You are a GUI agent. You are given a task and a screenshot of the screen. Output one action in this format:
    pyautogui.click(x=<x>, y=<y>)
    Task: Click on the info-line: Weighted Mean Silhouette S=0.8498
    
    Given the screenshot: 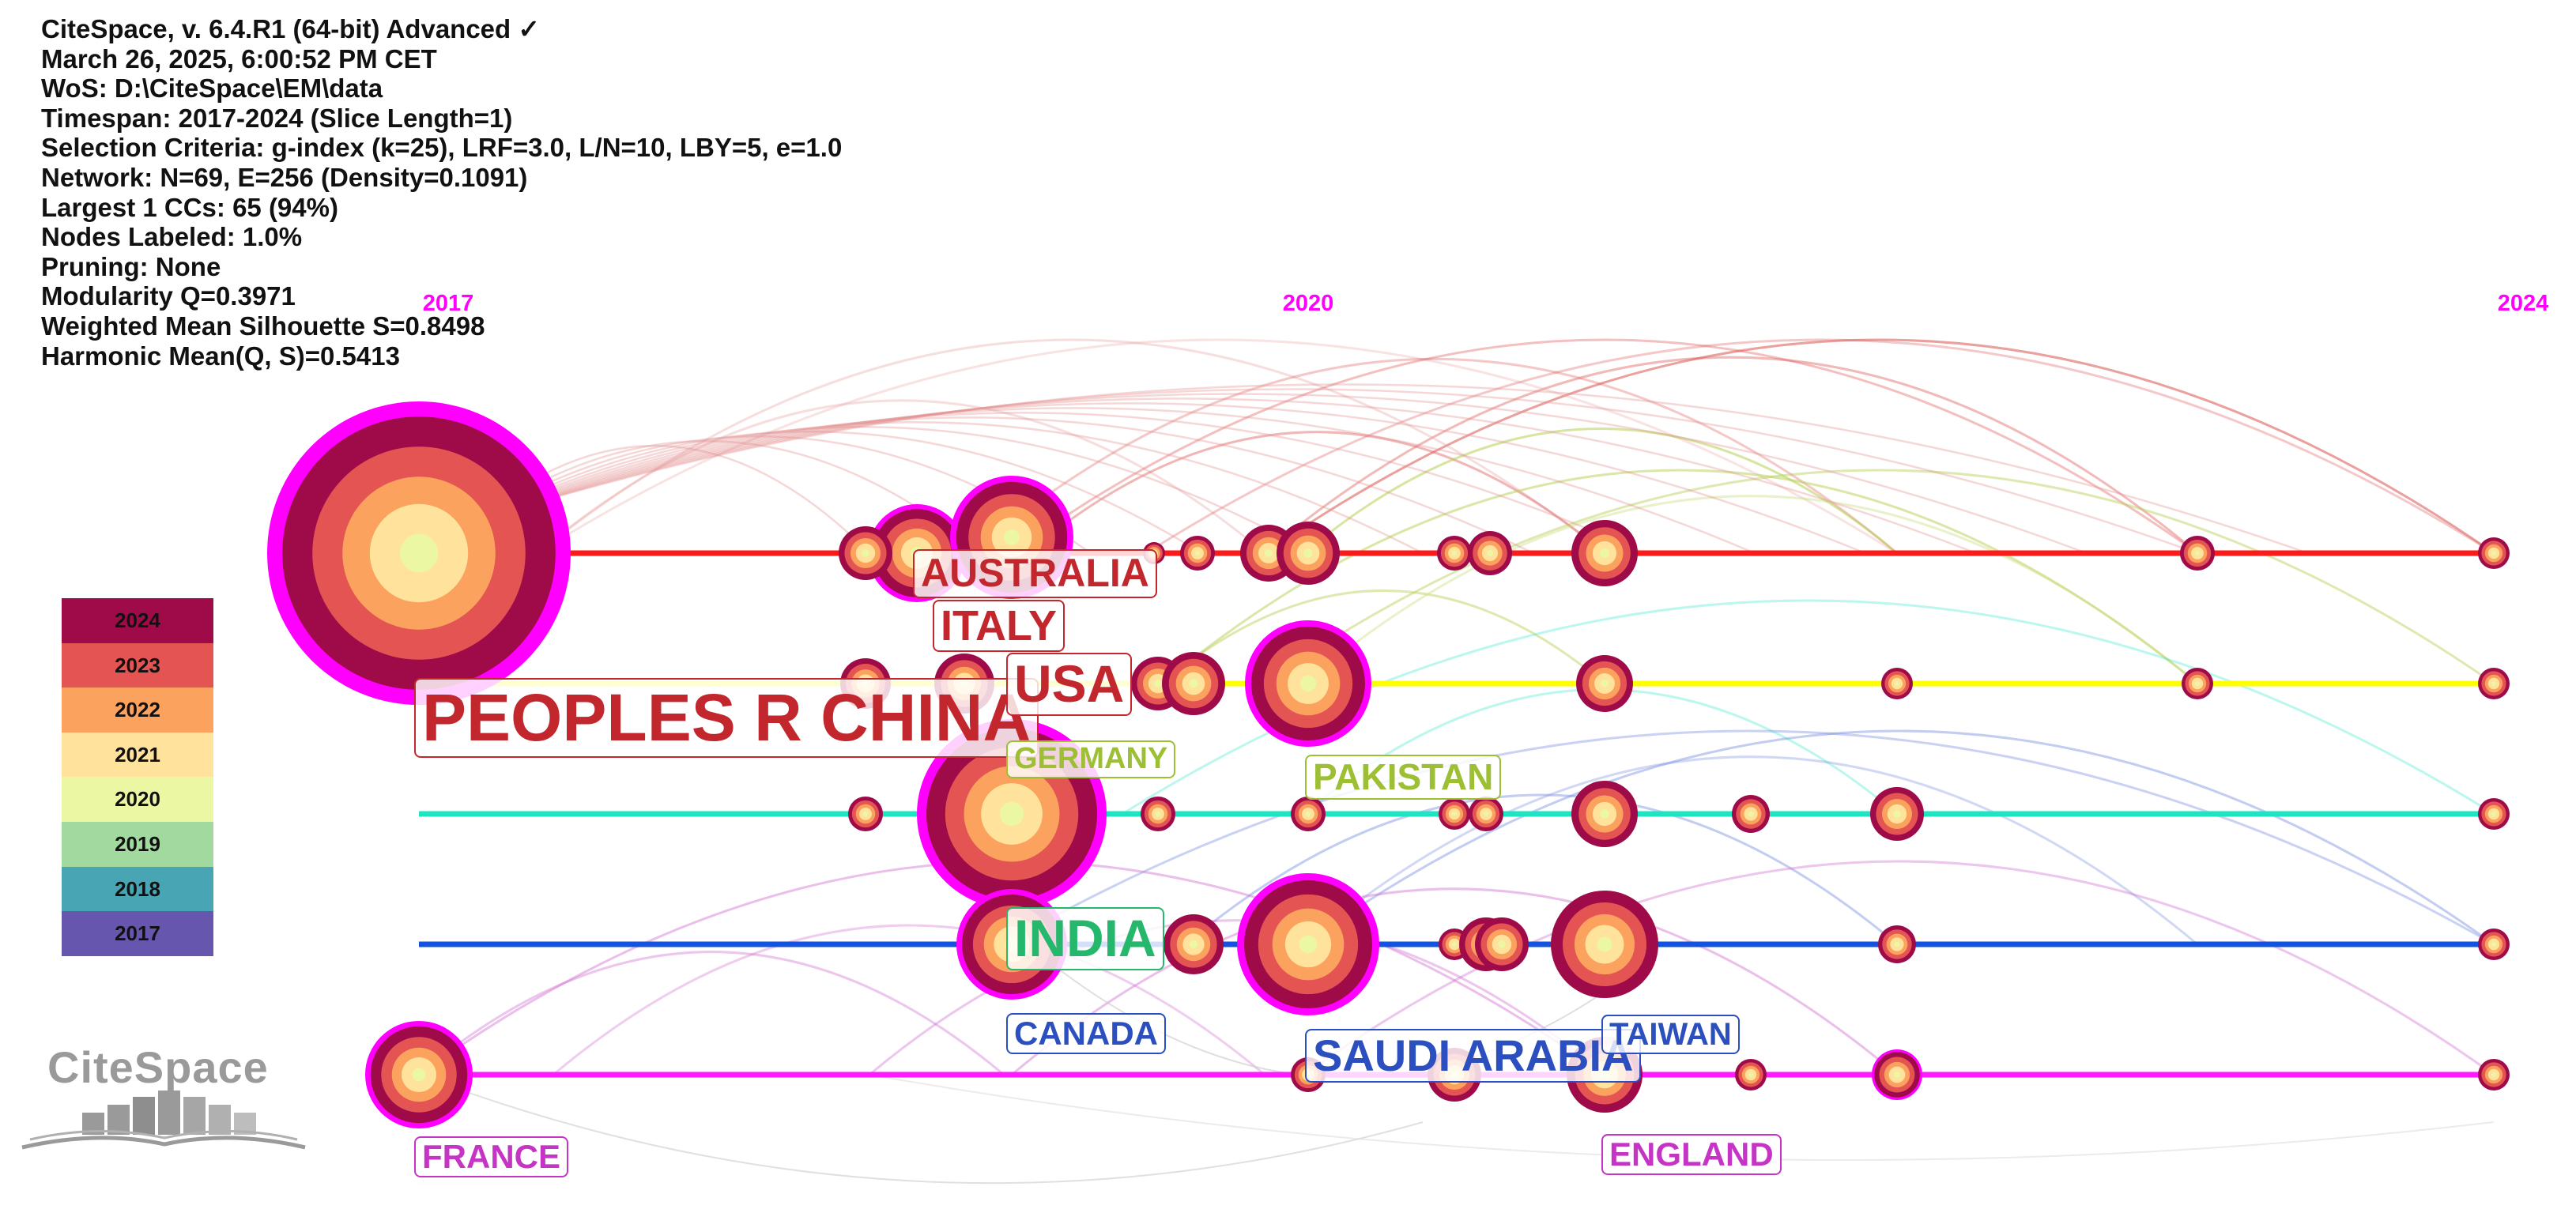 What is the action you would take?
    pyautogui.click(x=263, y=326)
    